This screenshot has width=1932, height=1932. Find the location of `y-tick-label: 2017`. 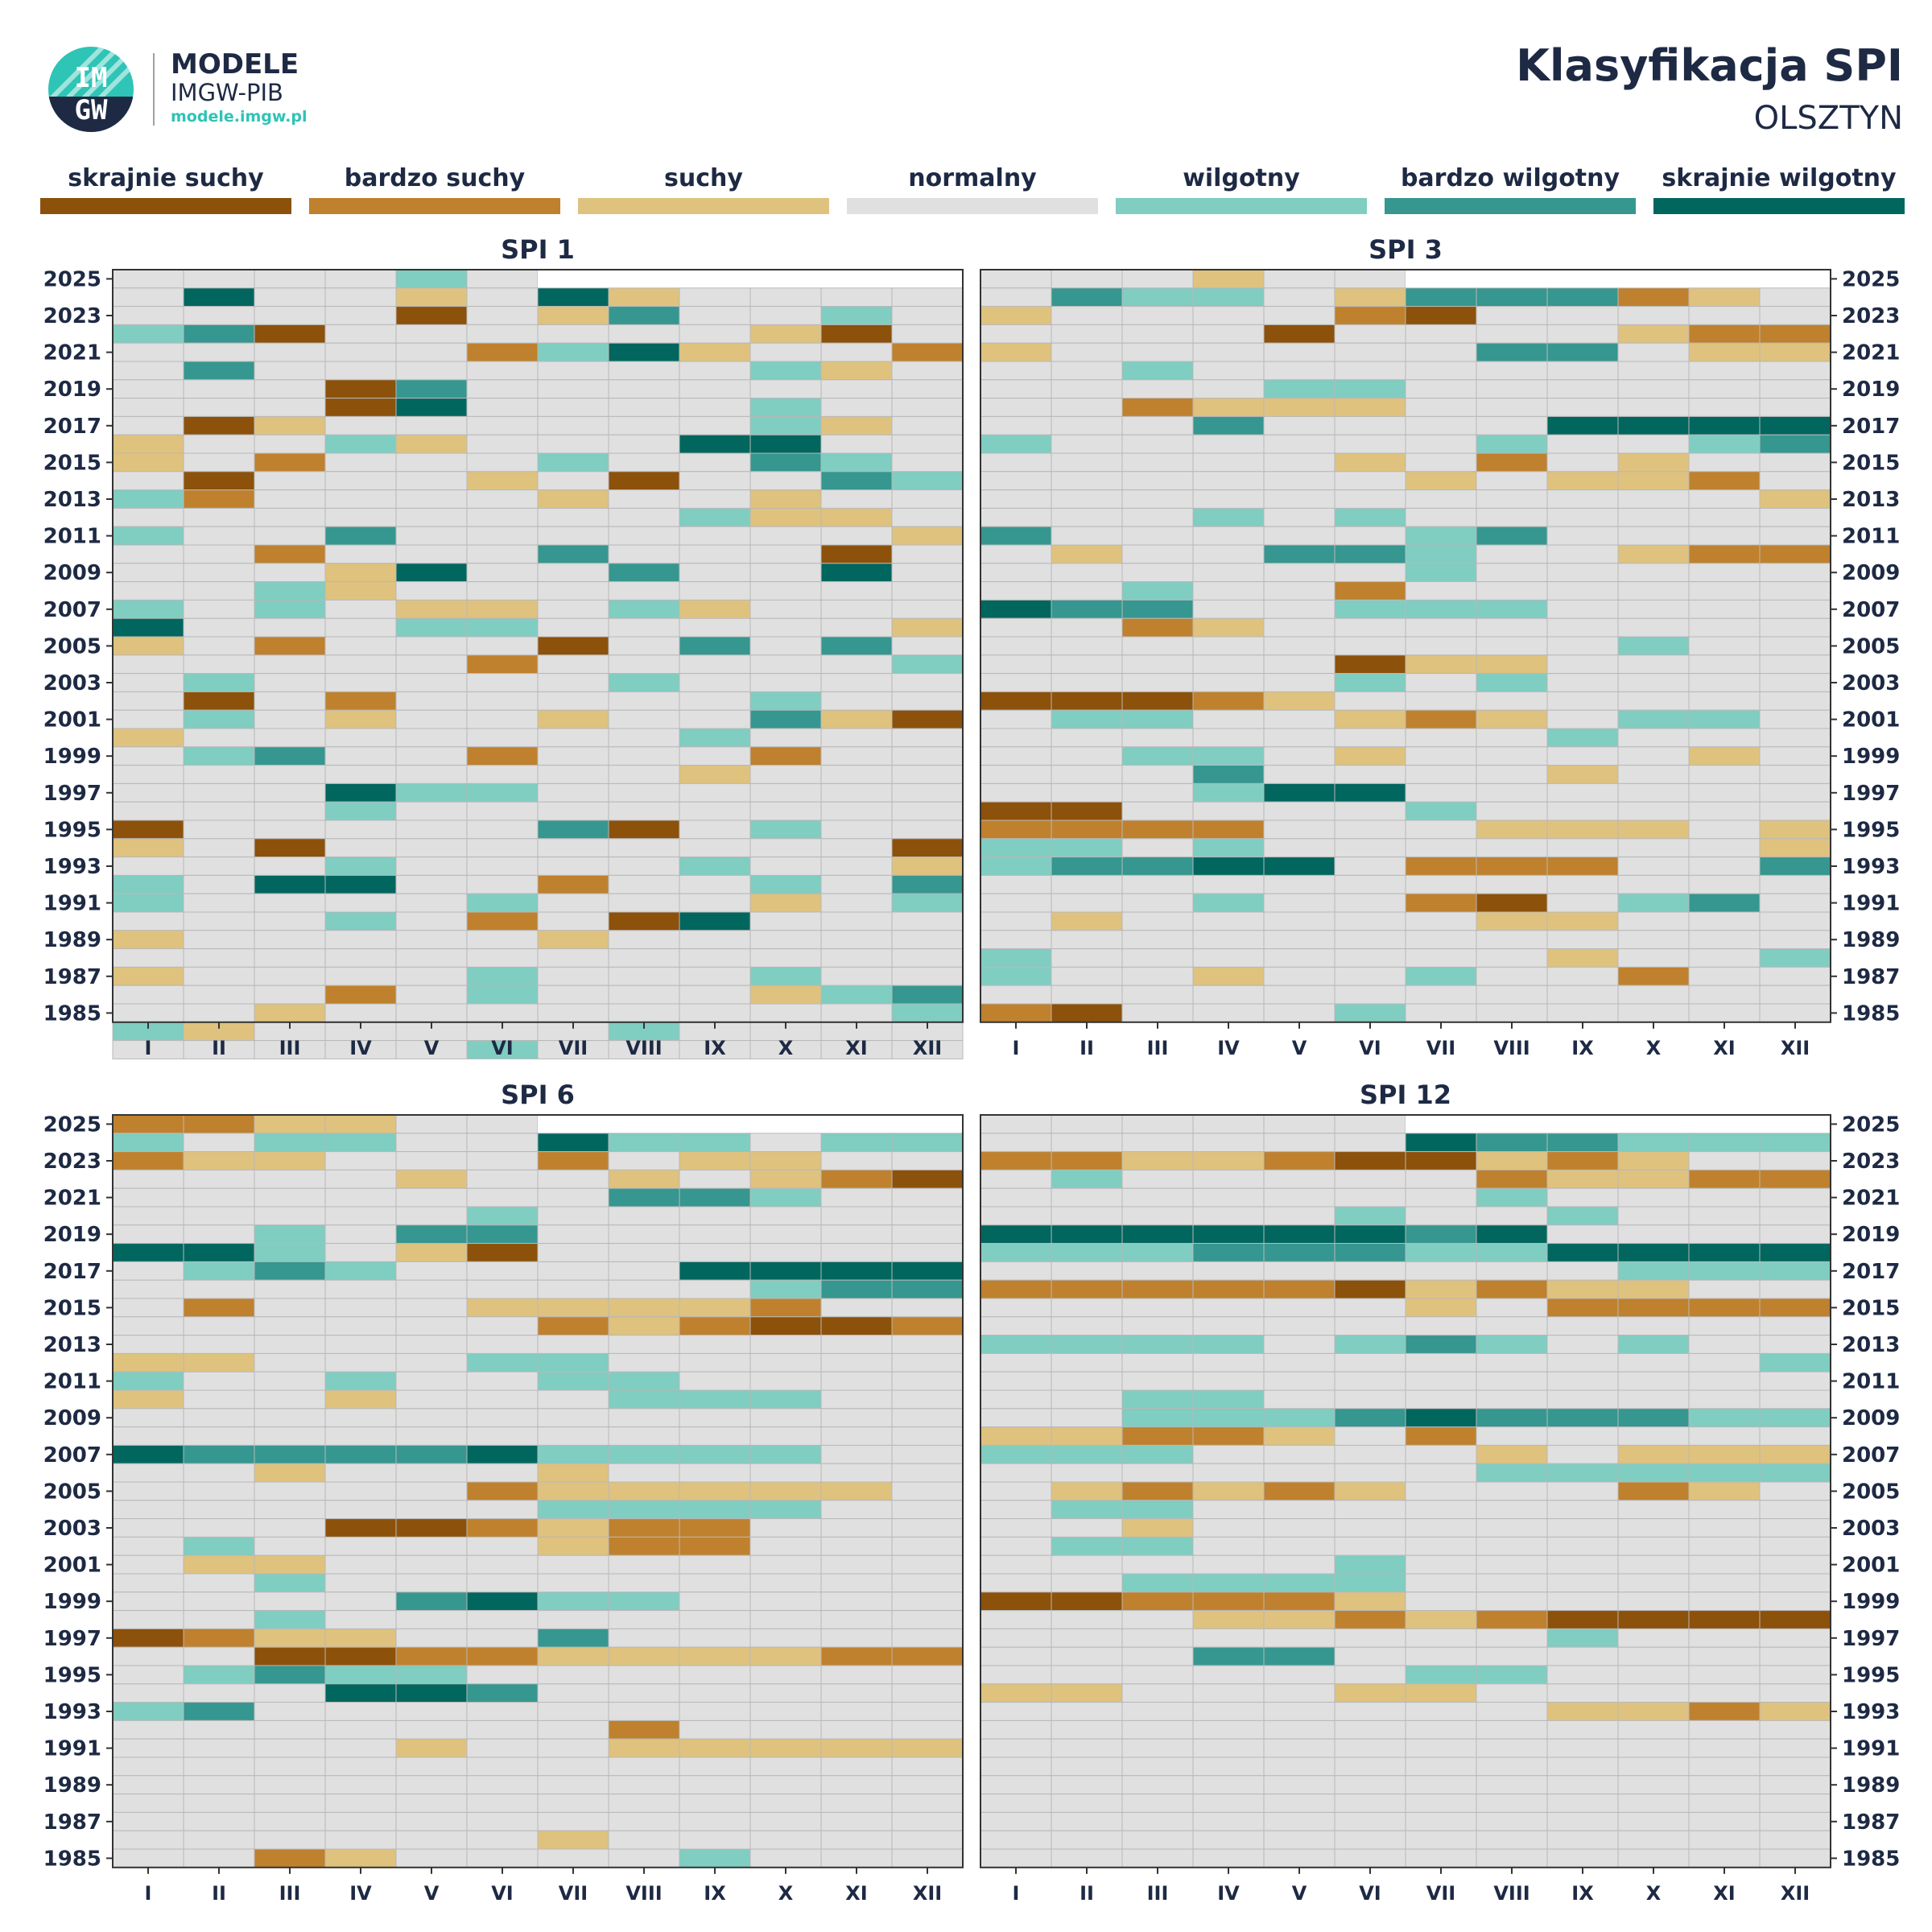

y-tick-label: 2017 is located at coordinates (72, 427).